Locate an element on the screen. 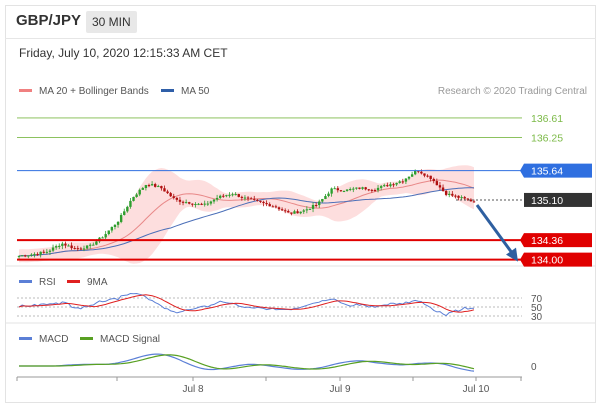 The width and height of the screenshot is (602, 410). x-tick-label-jul9: Jul 9 is located at coordinates (340, 389).